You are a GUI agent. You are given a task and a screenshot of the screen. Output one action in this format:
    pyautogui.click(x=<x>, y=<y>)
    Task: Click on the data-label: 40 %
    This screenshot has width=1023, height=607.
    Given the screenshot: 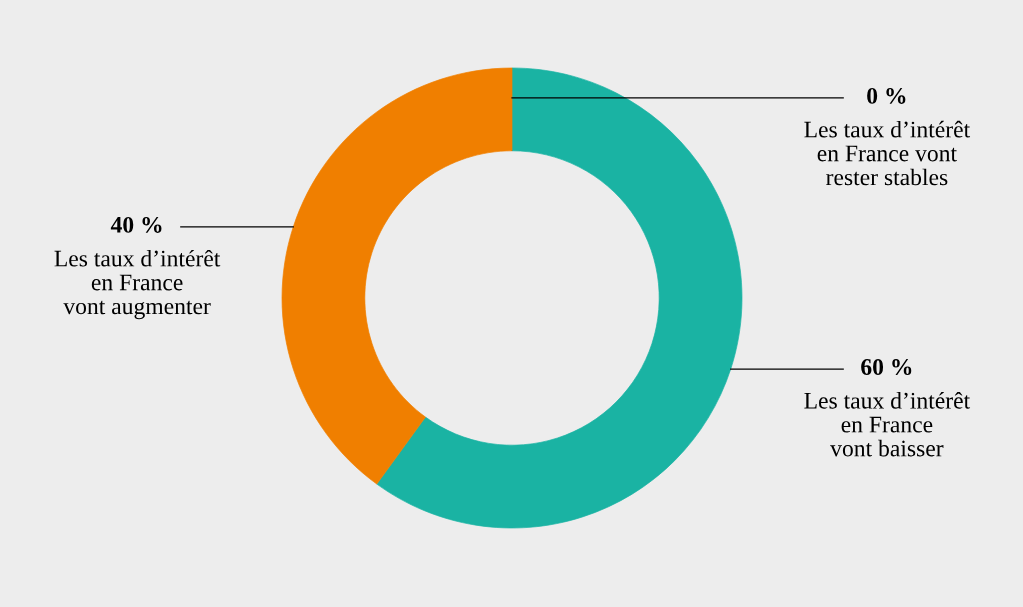 What is the action you would take?
    pyautogui.click(x=136, y=224)
    